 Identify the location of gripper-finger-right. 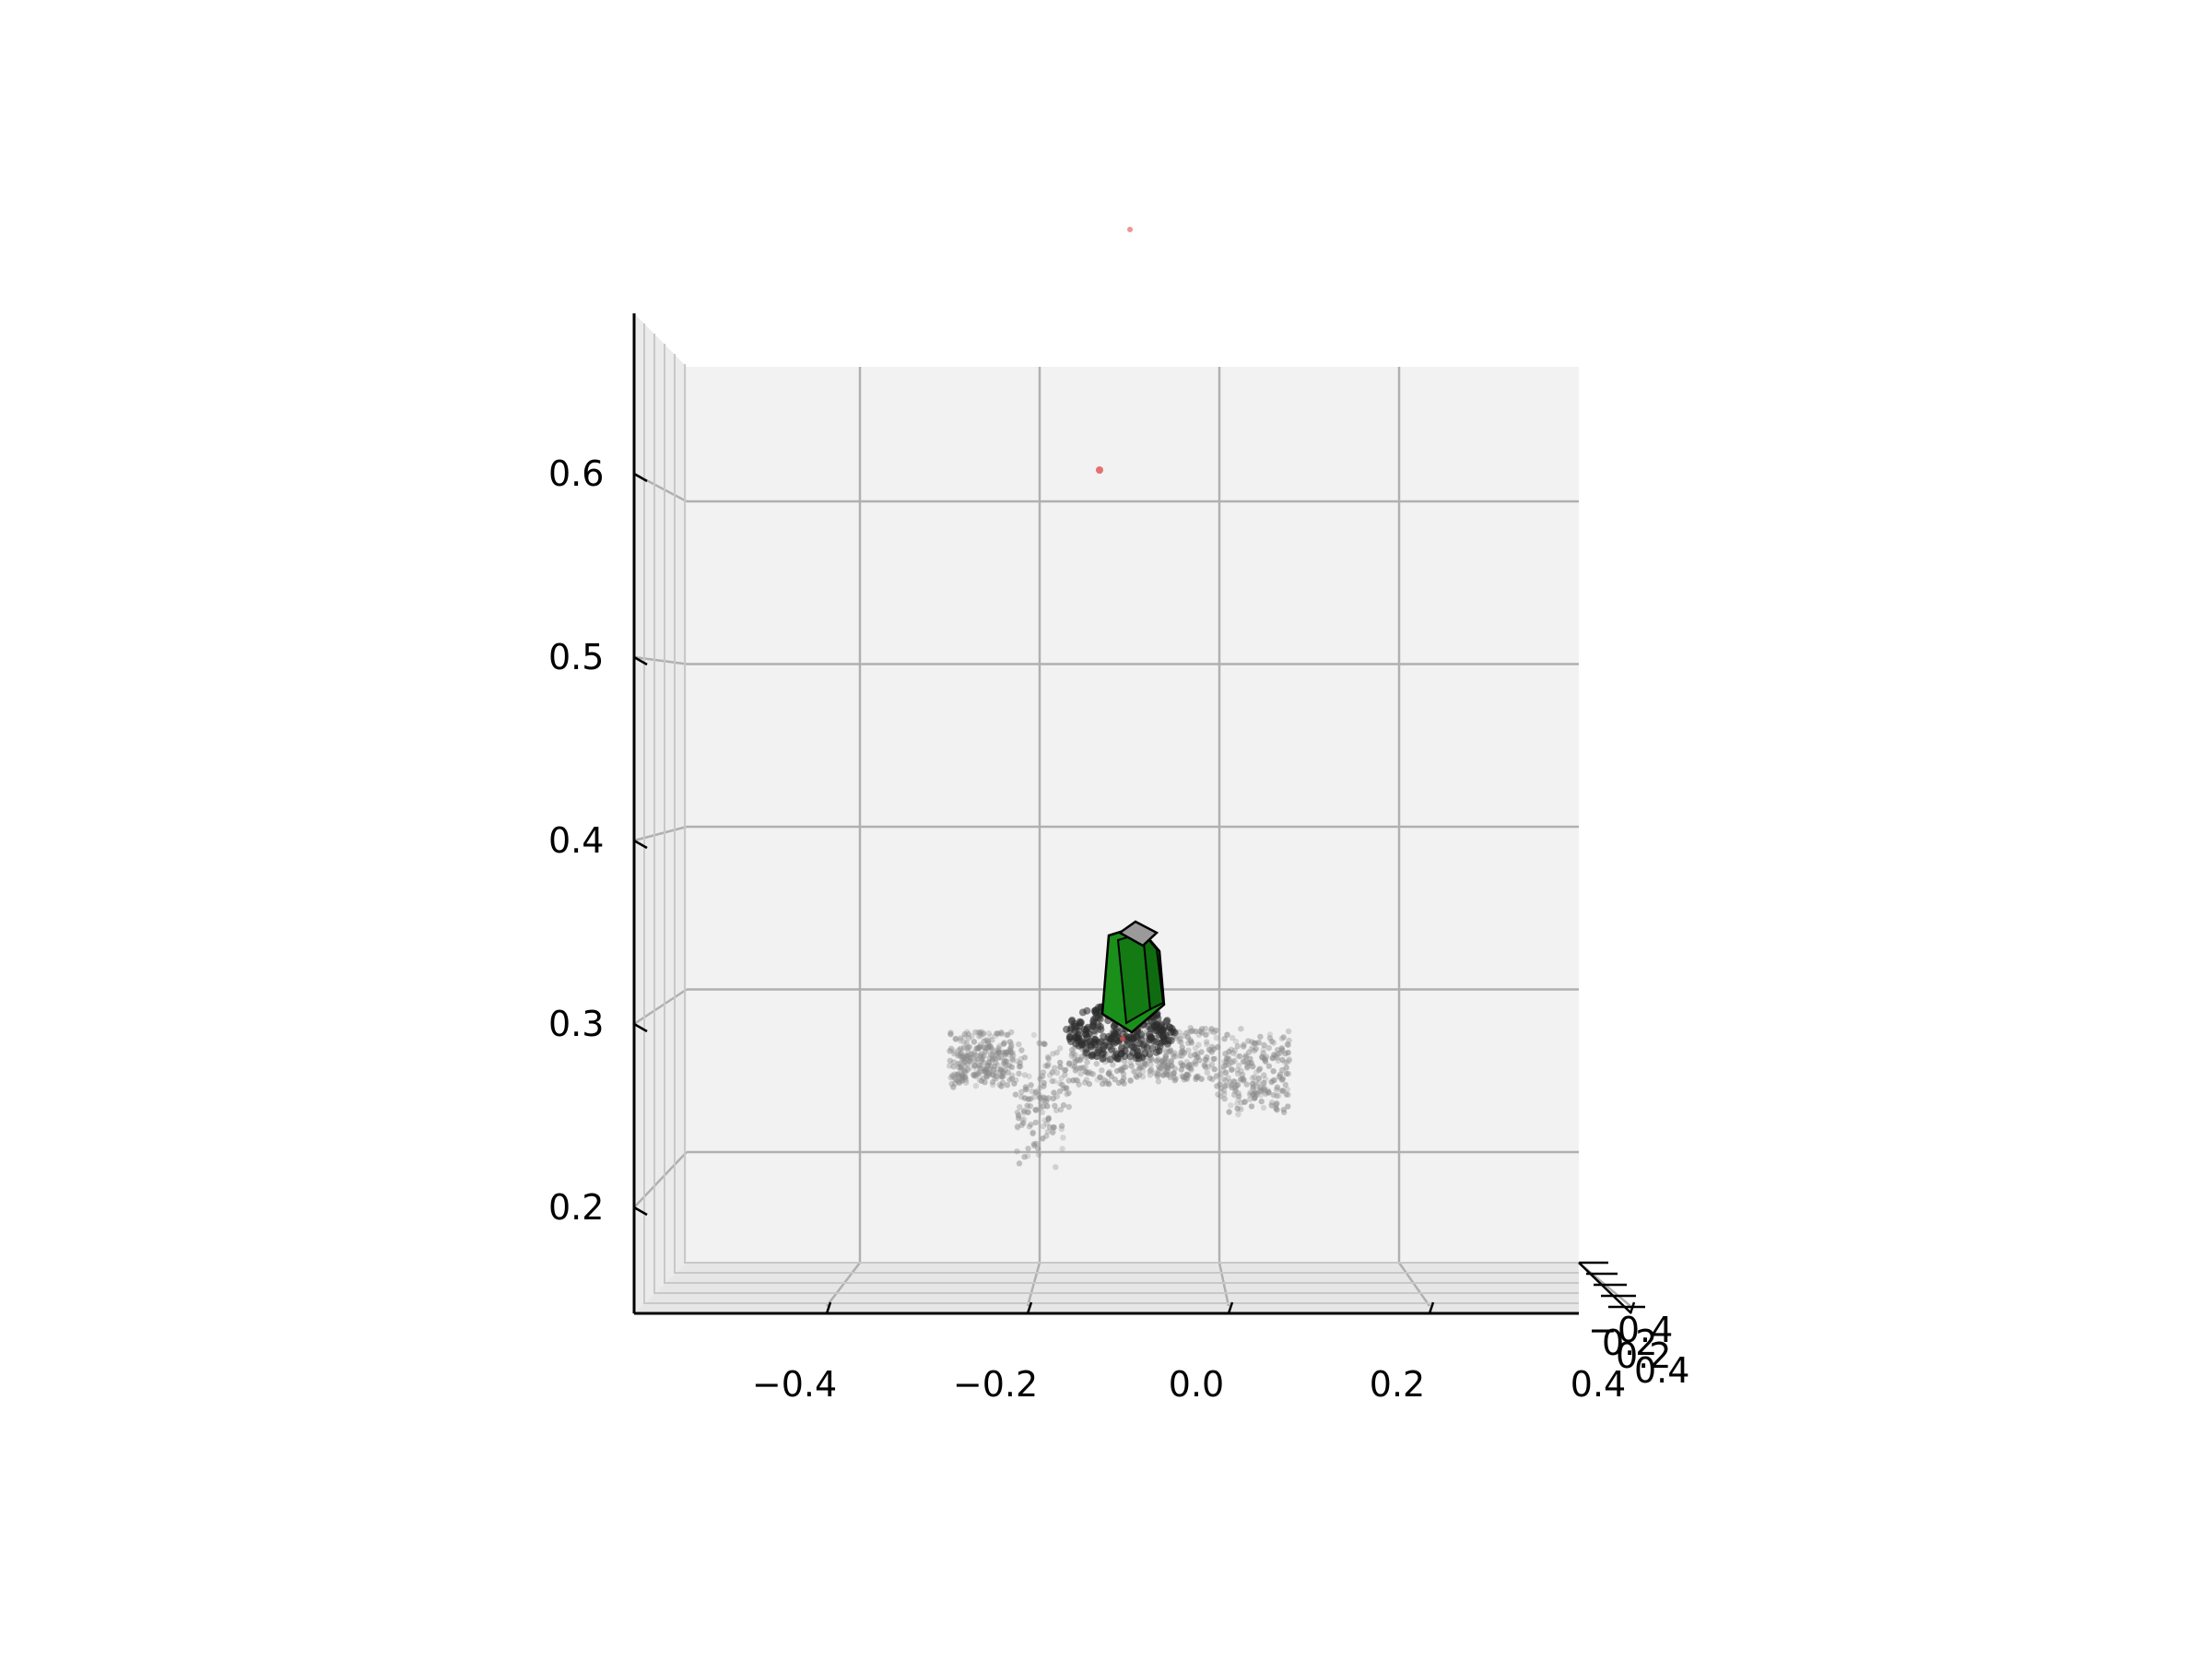
(1153, 970).